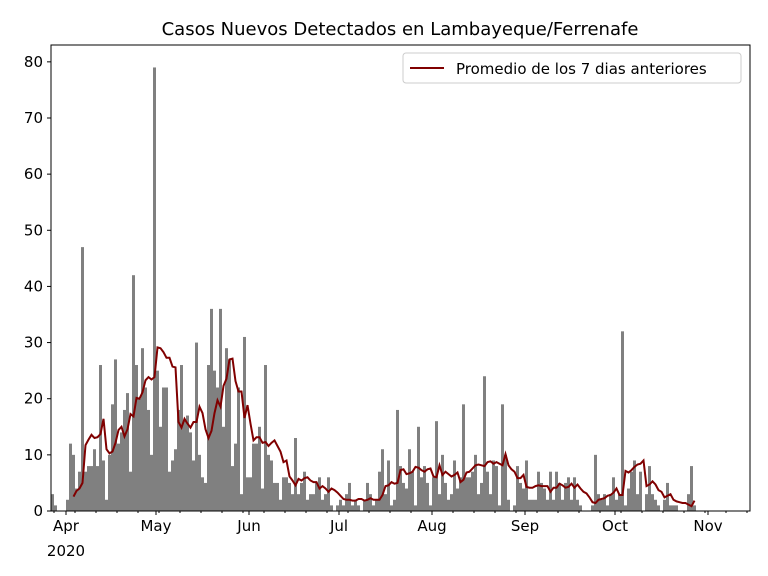  What do you see at coordinates (525, 526) in the screenshot?
I see `x-tick-label: Sep` at bounding box center [525, 526].